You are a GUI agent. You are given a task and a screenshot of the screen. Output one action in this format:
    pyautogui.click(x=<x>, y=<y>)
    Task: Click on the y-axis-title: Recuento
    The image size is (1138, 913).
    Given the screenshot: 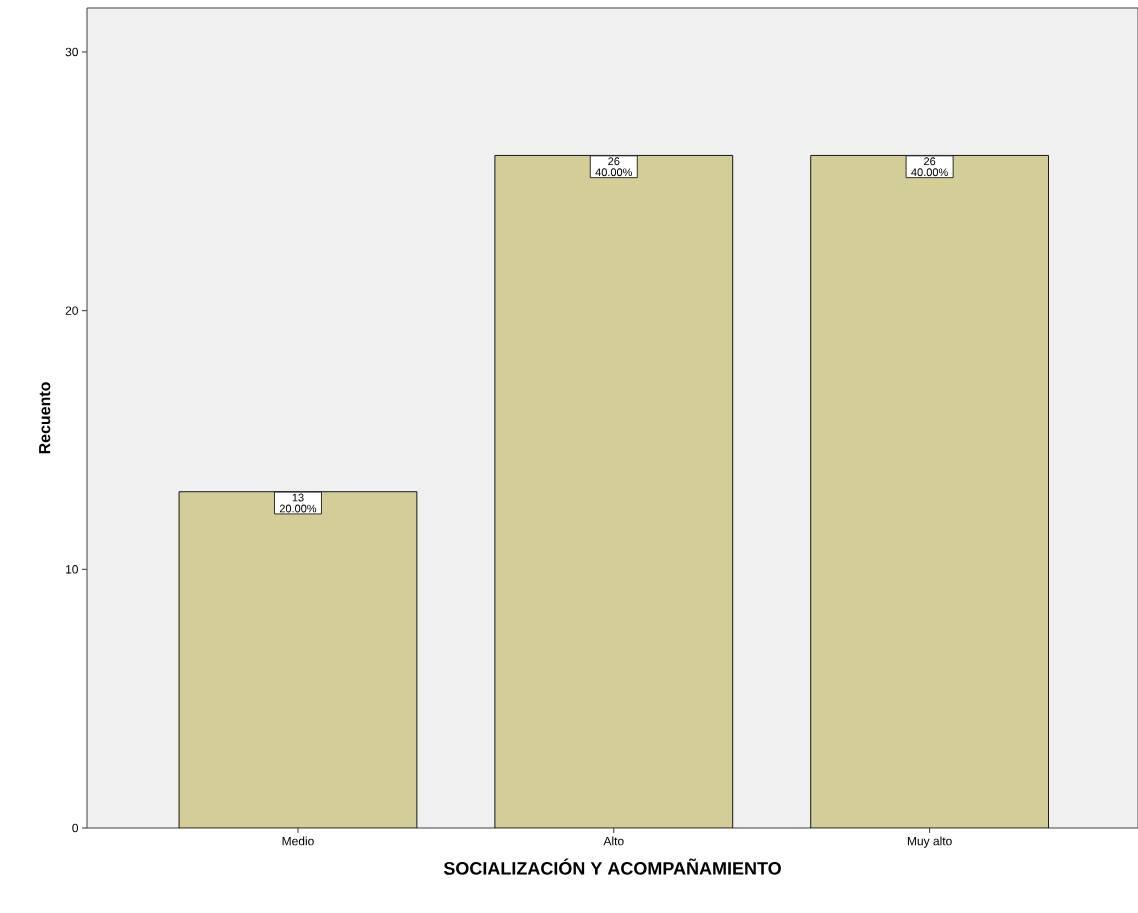 What is the action you would take?
    pyautogui.click(x=45, y=418)
    